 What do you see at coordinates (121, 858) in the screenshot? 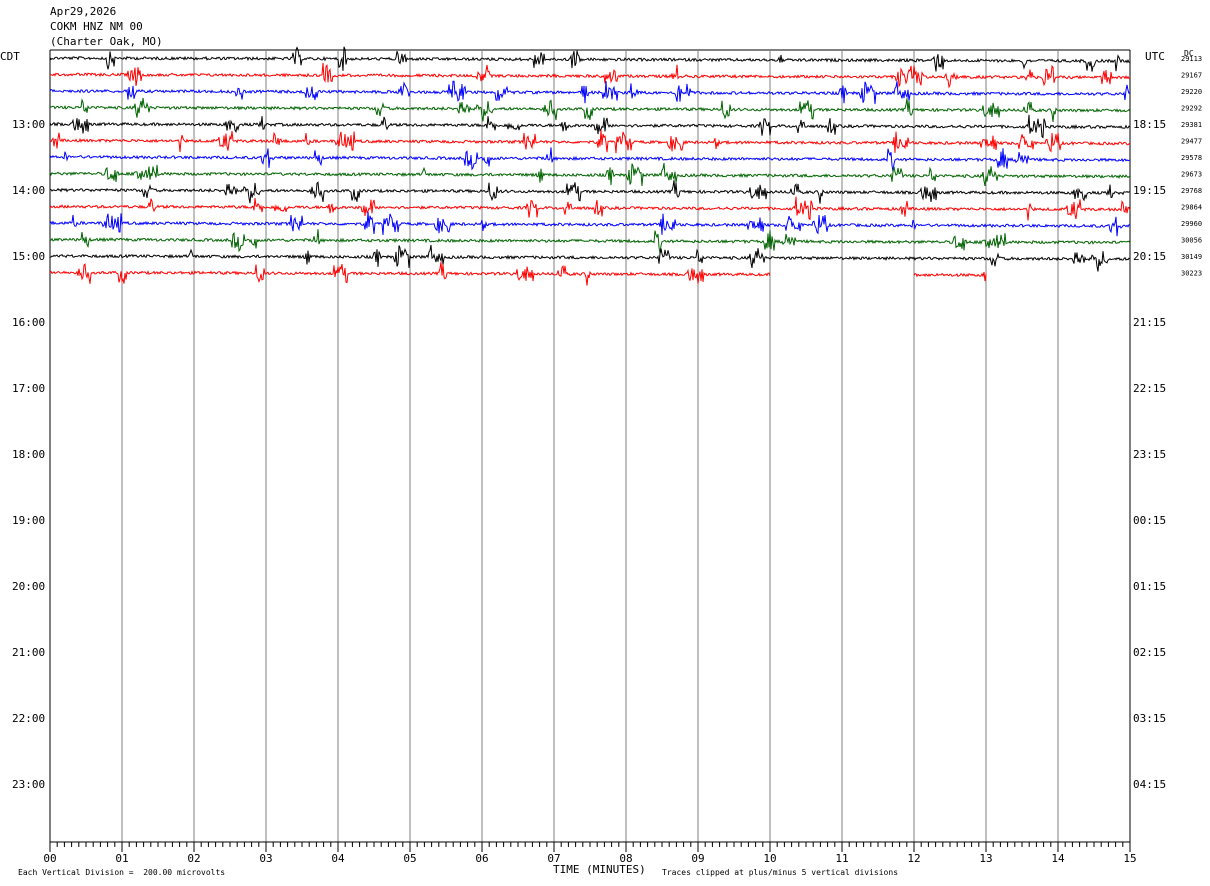
I see `x-tick-label: 01` at bounding box center [121, 858].